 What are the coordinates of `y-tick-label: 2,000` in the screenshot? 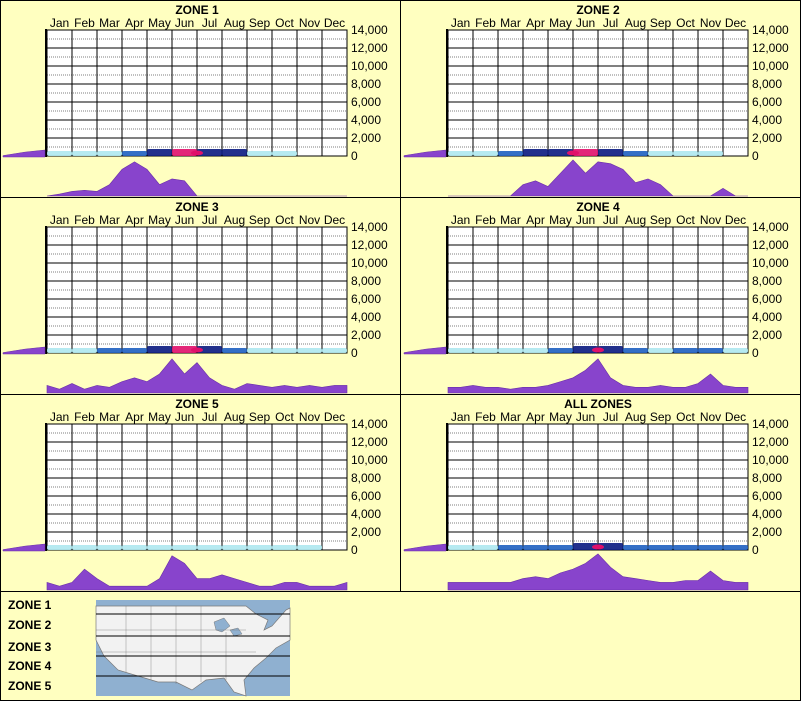 It's located at (366, 335).